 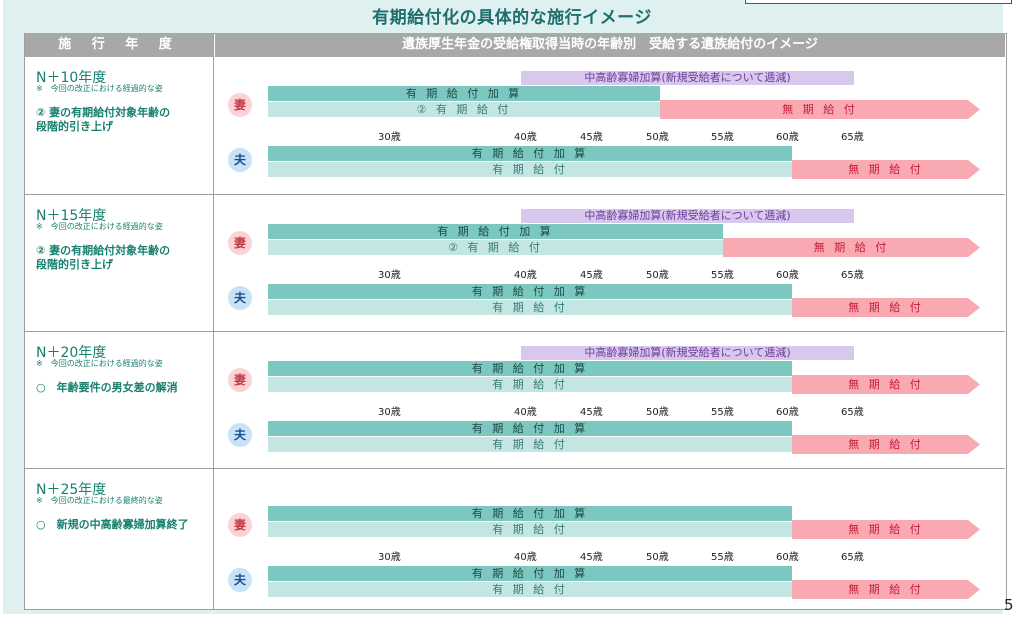 What do you see at coordinates (512, 18) in the screenshot?
I see `slide-title: 有期給付化の具体的な施行イメージ` at bounding box center [512, 18].